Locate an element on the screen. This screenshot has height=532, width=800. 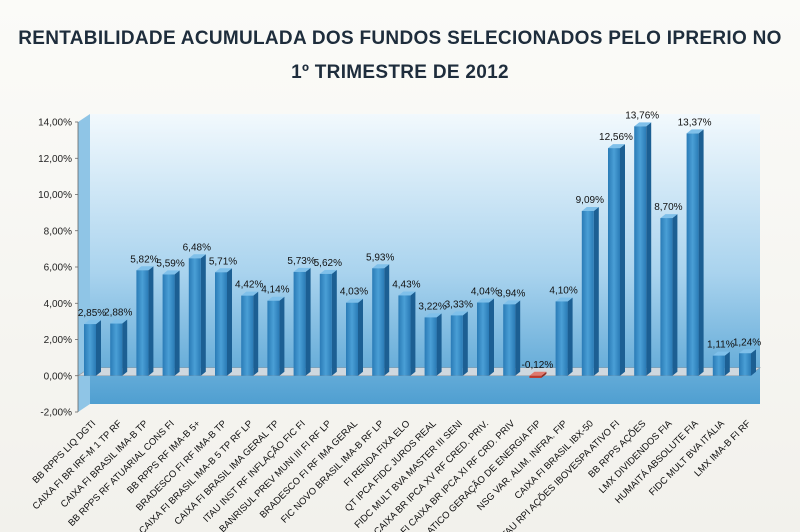
y-tick-label: 10,00% is located at coordinates (55, 195).